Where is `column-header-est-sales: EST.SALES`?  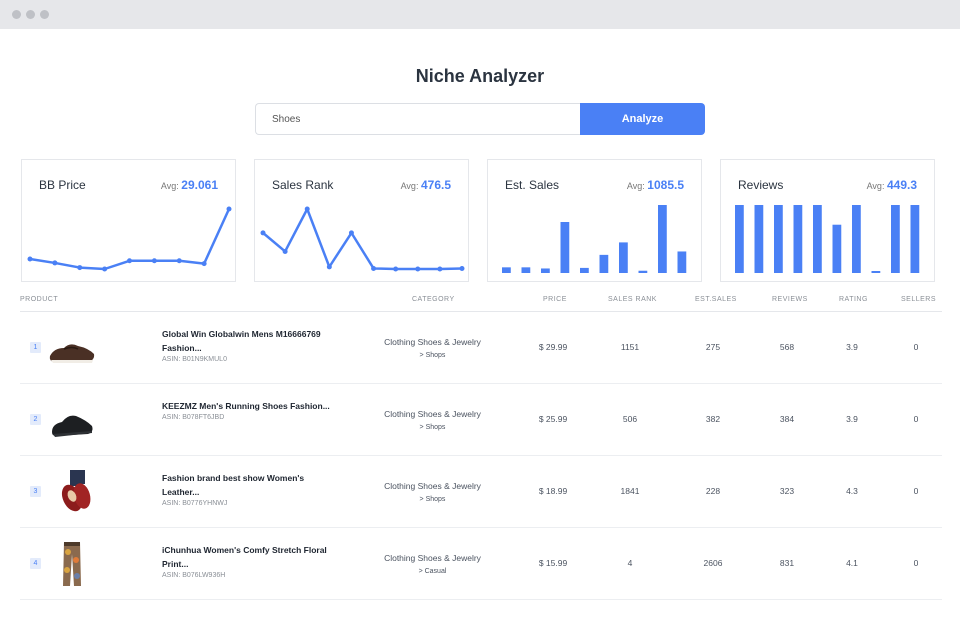
column-header-est-sales: EST.SALES is located at coordinates (716, 299).